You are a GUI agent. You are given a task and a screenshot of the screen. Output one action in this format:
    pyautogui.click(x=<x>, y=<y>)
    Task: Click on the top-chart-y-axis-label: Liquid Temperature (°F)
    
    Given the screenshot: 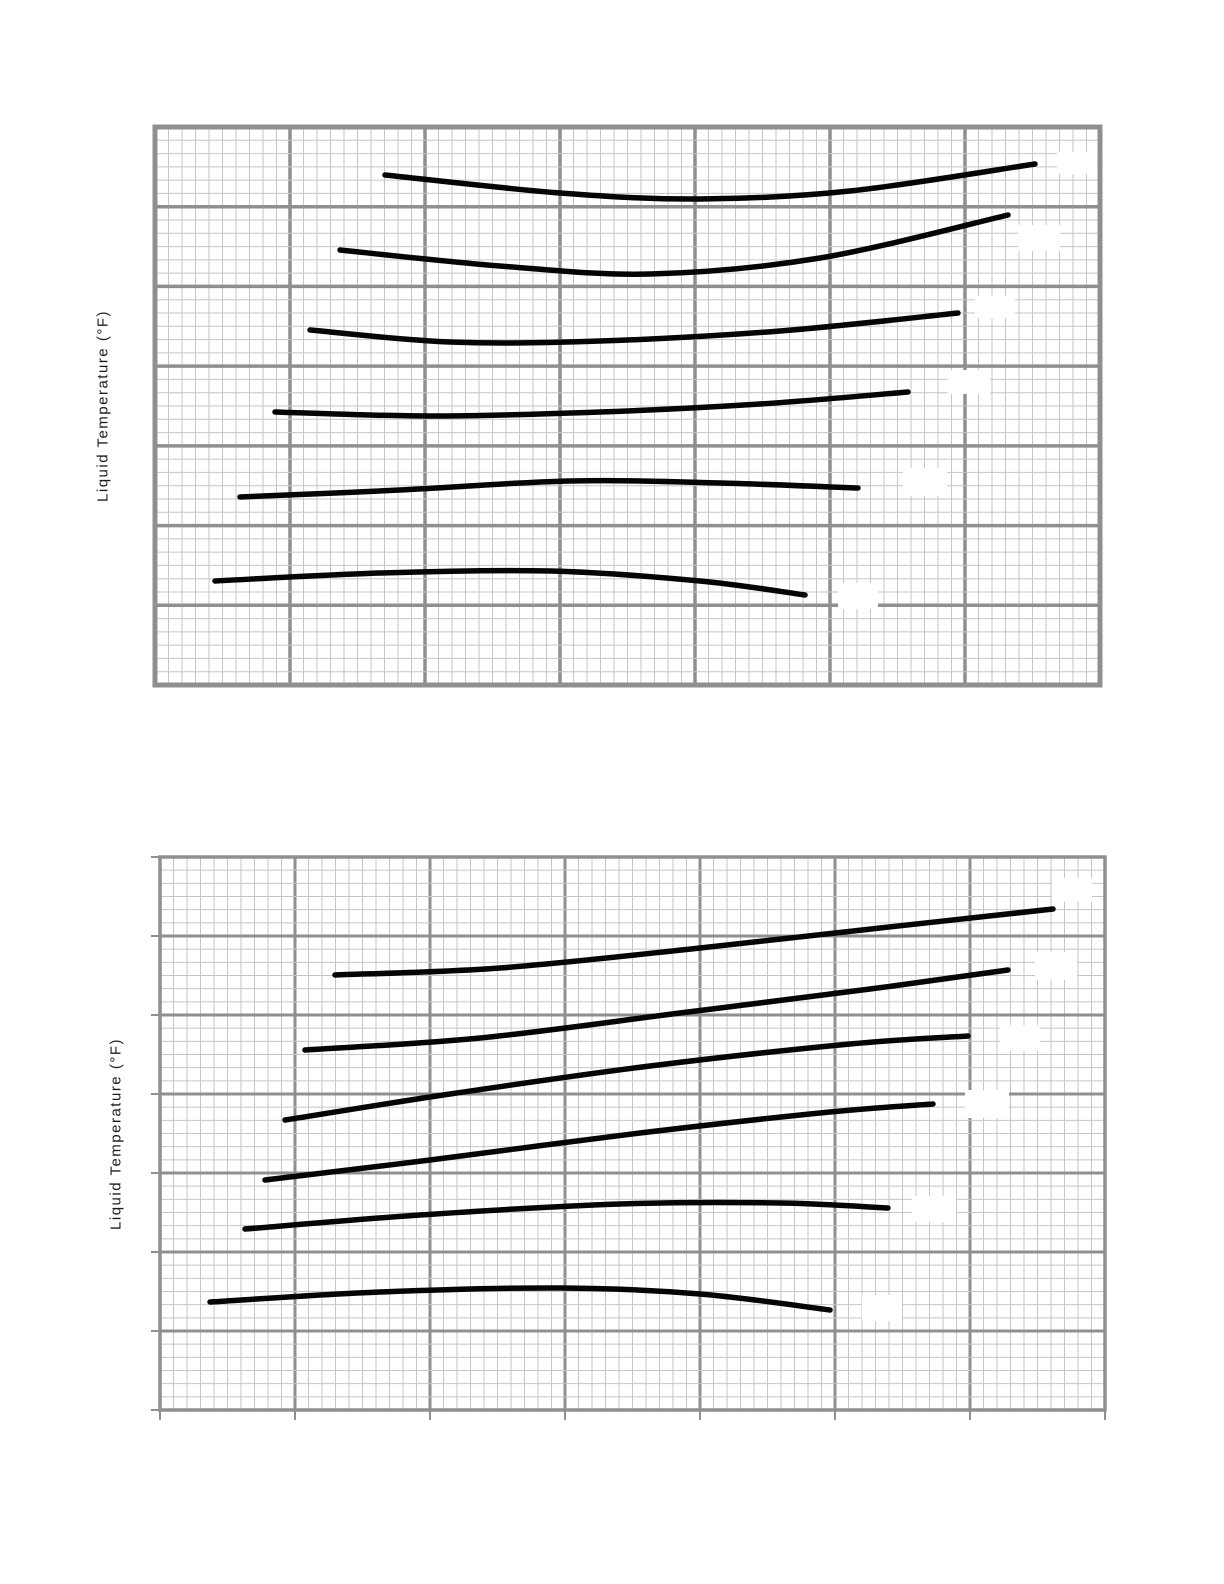 What is the action you would take?
    pyautogui.click(x=103, y=406)
    